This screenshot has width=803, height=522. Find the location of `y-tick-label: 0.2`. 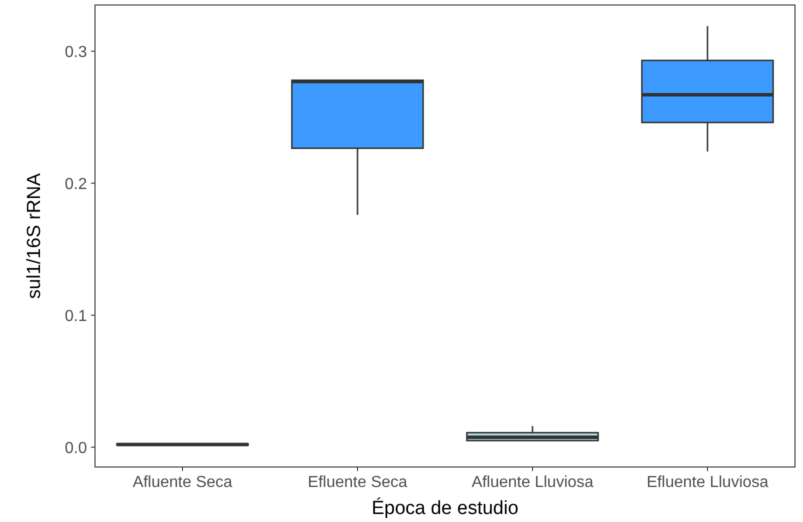

y-tick-label: 0.2 is located at coordinates (76, 184).